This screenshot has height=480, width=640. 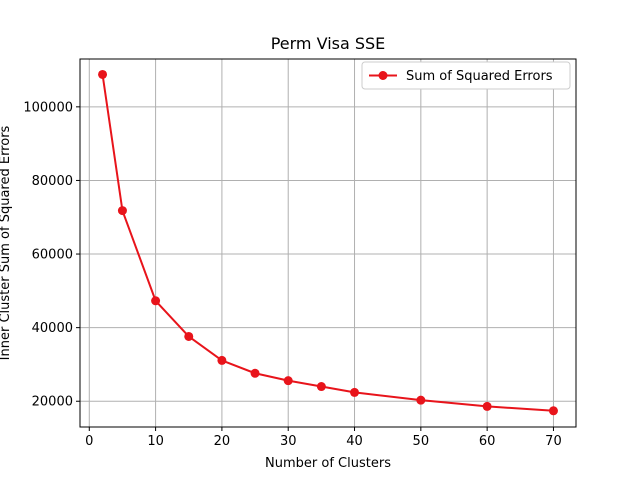 I want to click on y-tick-label: 40000, so click(x=52, y=328).